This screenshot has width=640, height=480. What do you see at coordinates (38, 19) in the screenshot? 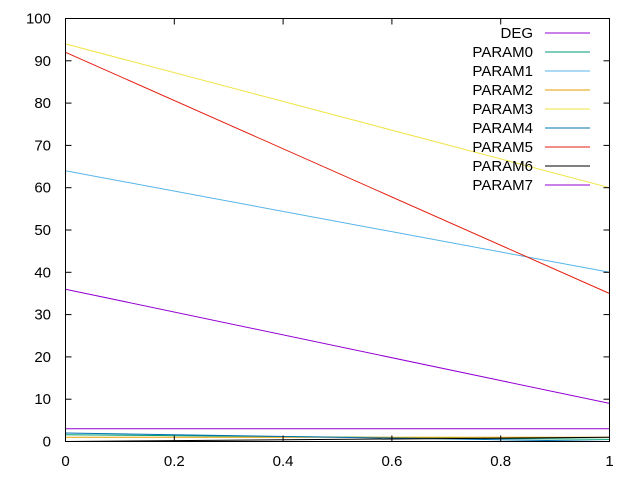
I see `y-tick-label: 100` at bounding box center [38, 19].